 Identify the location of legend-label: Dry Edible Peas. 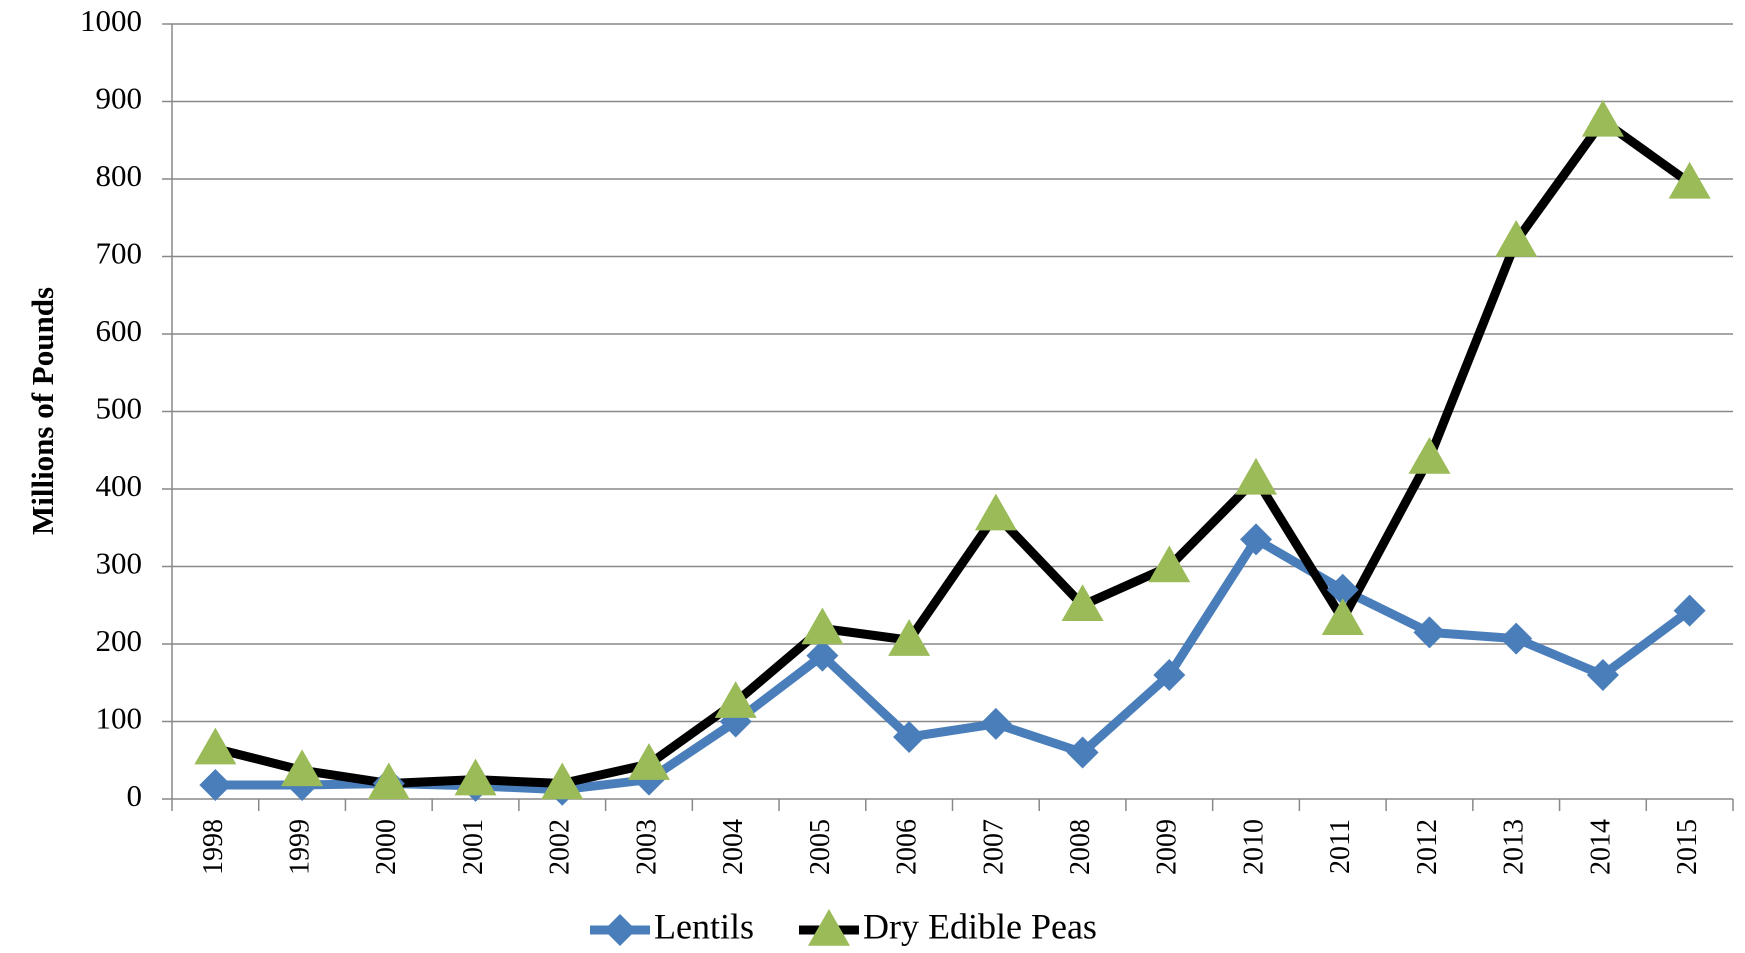
(980, 926).